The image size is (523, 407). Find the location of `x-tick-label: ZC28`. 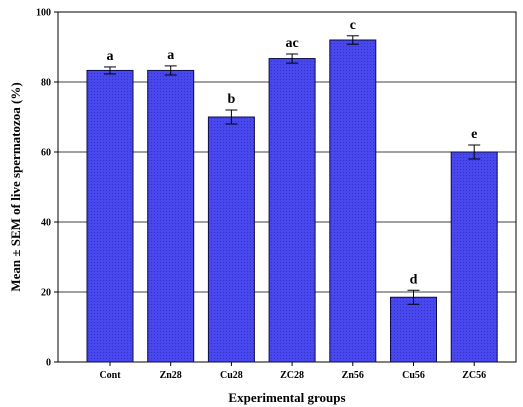

x-tick-label: ZC28 is located at coordinates (292, 375).